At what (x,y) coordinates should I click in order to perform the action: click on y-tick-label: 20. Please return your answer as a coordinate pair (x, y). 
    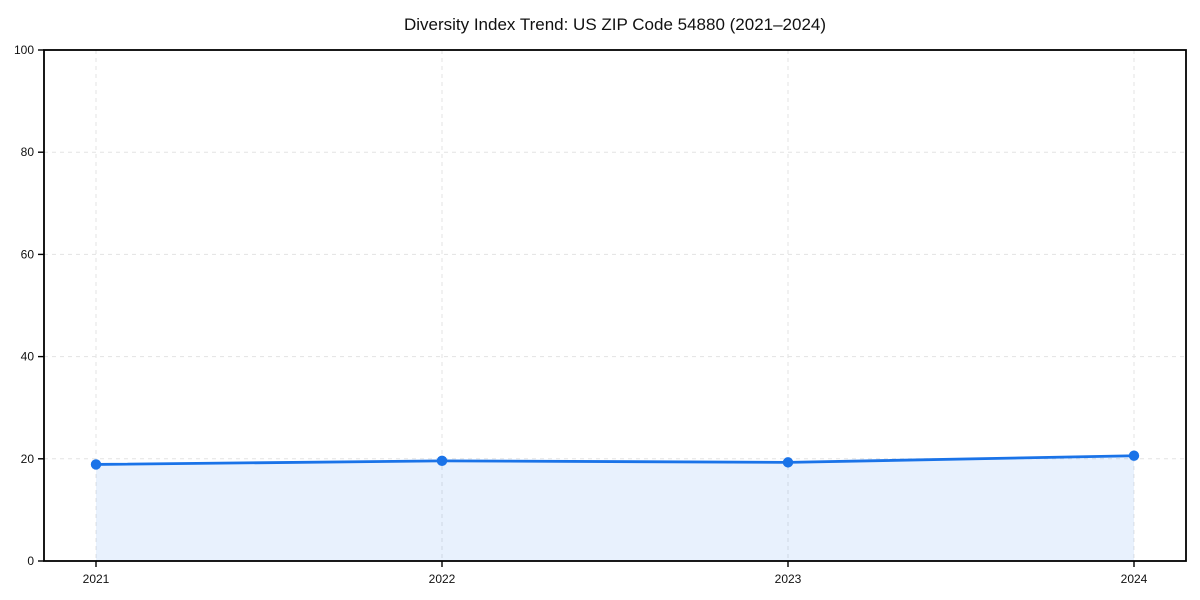
    Looking at the image, I should click on (28, 459).